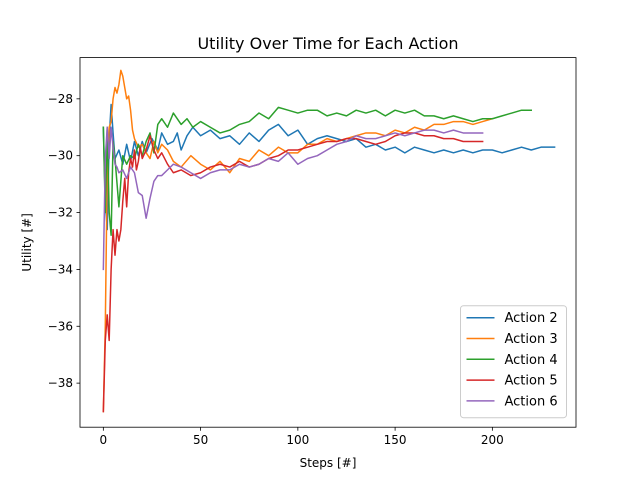 The width and height of the screenshot is (640, 480). Describe the element at coordinates (60, 326) in the screenshot. I see `y-tick-label: −36` at that location.